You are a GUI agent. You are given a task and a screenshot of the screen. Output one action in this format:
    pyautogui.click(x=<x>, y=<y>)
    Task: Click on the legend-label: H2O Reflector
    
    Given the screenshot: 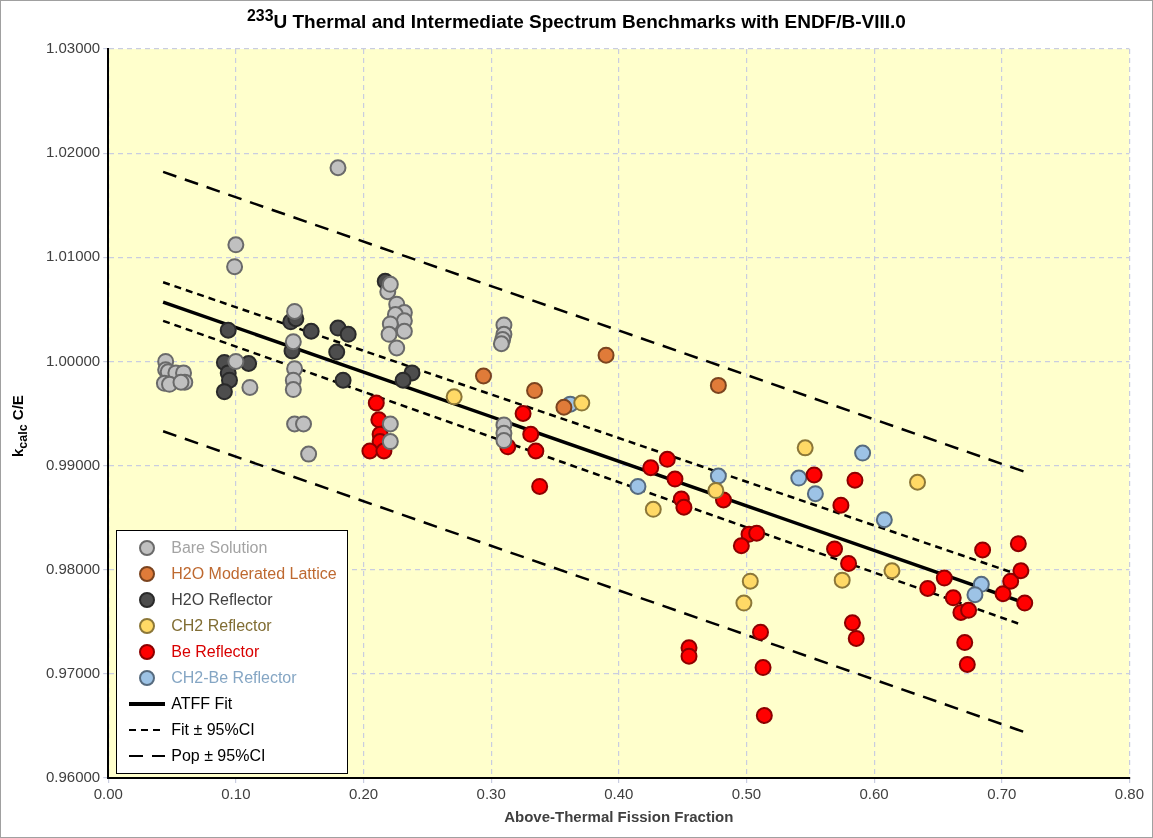 What is the action you would take?
    pyautogui.click(x=222, y=600)
    